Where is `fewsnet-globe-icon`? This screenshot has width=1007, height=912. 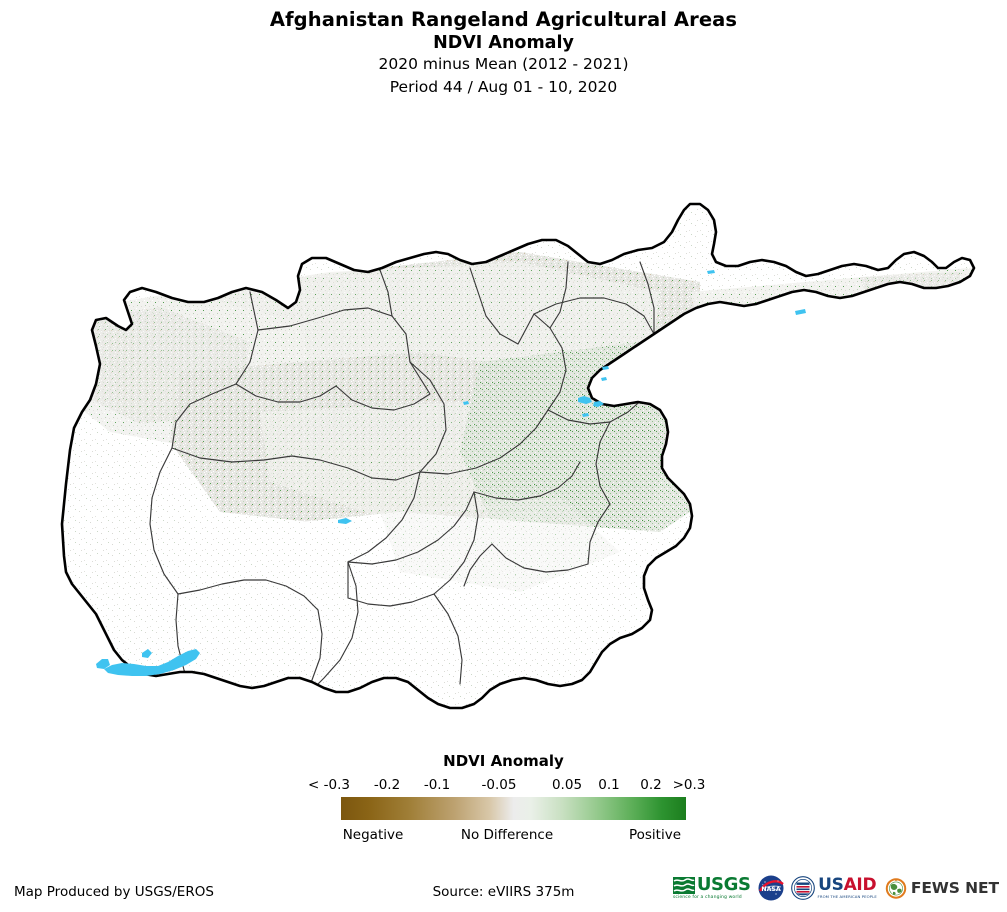 fewsnet-globe-icon is located at coordinates (896, 888).